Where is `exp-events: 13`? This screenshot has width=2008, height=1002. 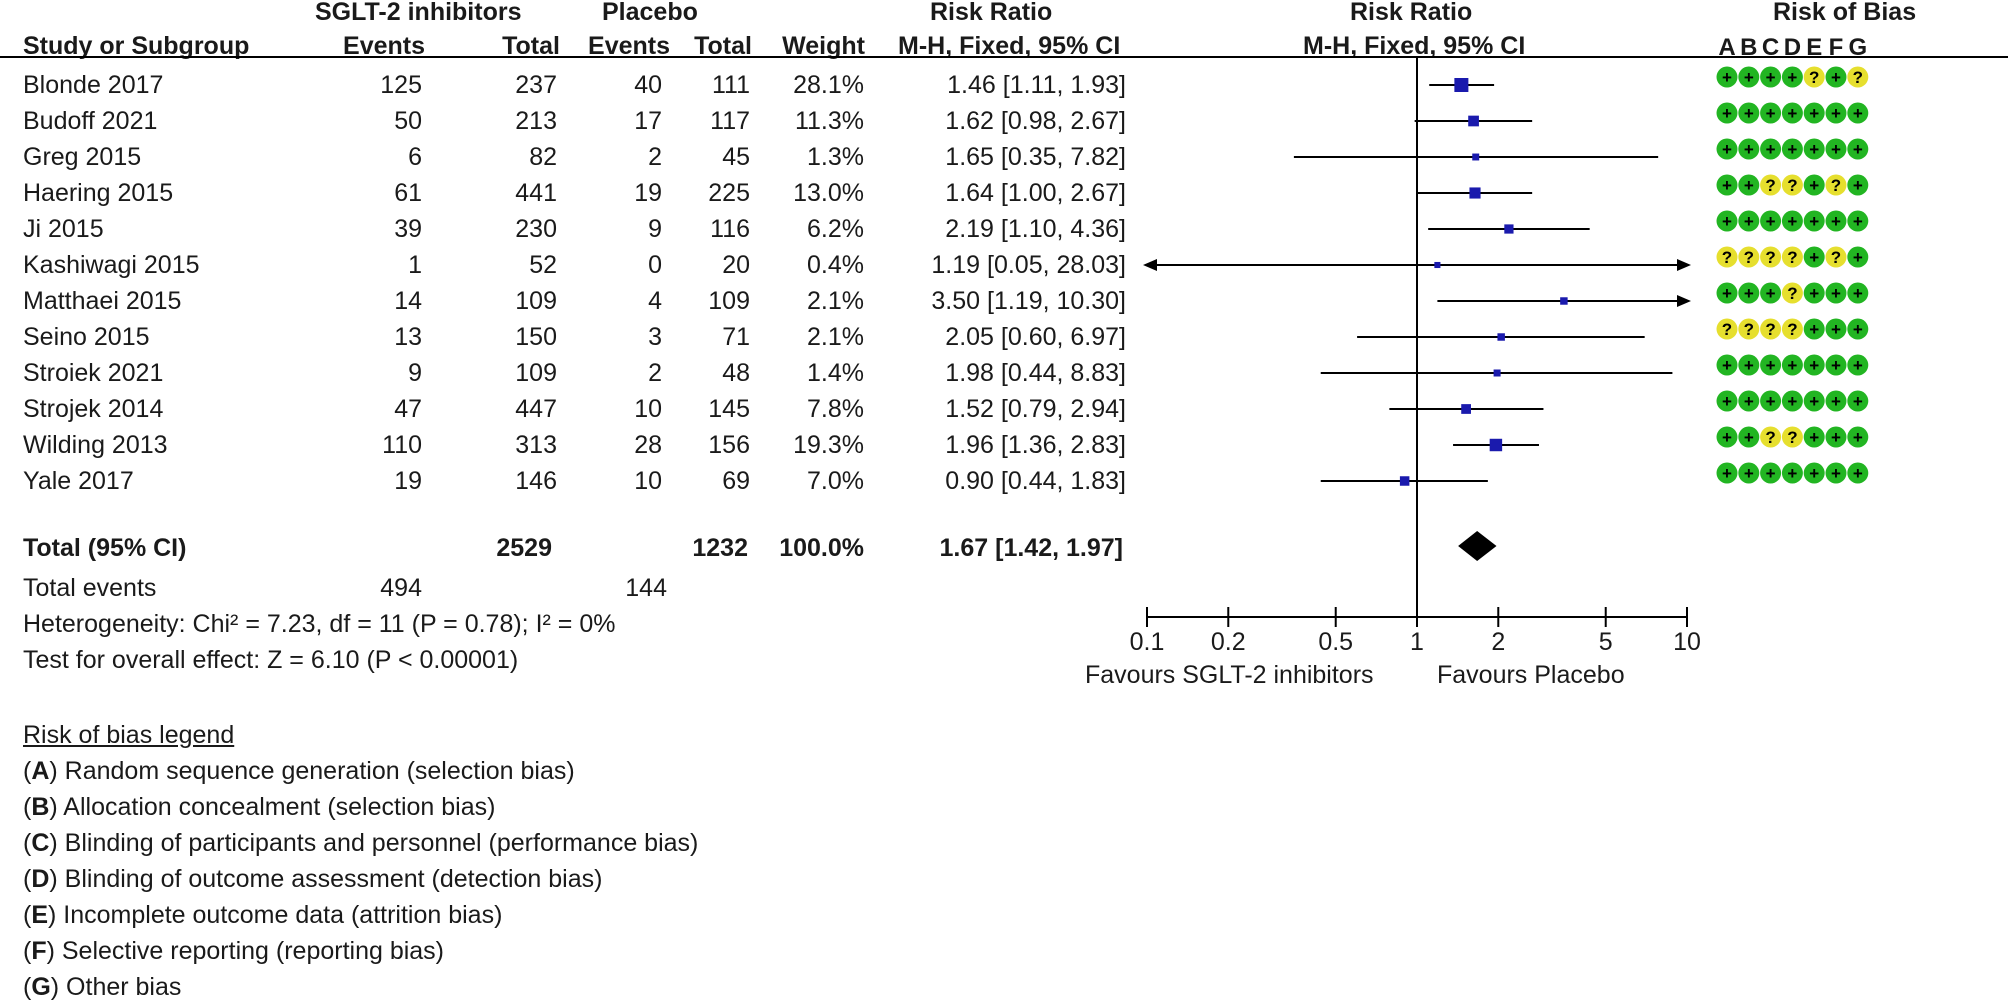
exp-events: 13 is located at coordinates (408, 337).